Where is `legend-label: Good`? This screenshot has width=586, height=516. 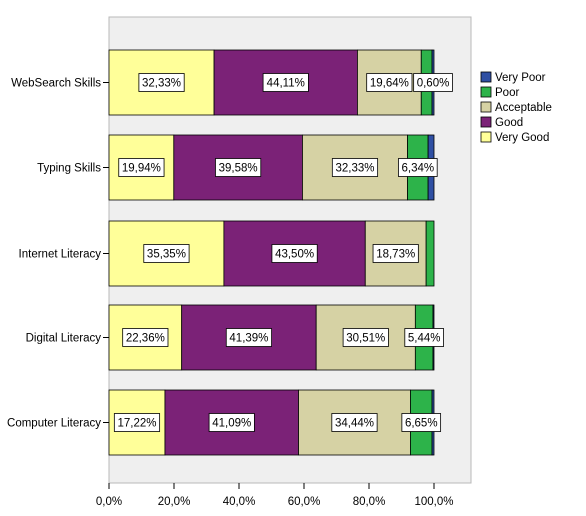
legend-label: Good is located at coordinates (509, 123).